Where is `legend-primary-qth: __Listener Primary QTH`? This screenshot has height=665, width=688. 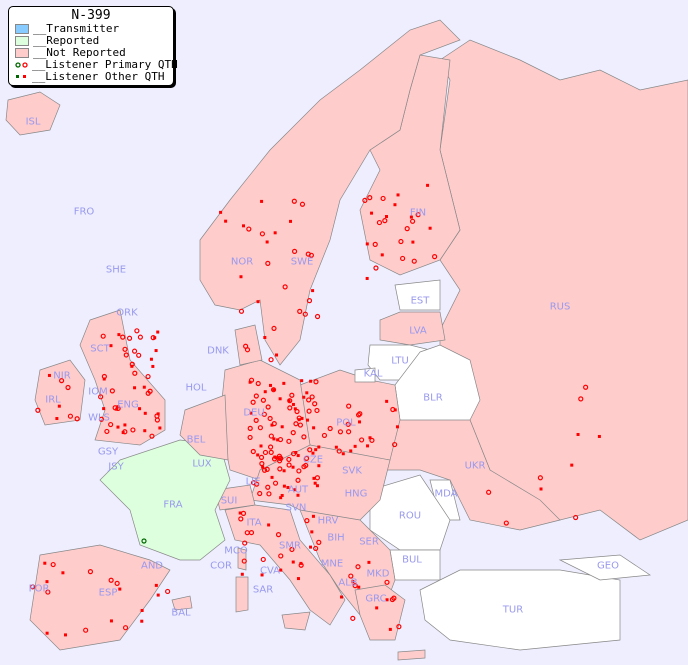 legend-primary-qth: __Listener Primary QTH is located at coordinates (93, 65).